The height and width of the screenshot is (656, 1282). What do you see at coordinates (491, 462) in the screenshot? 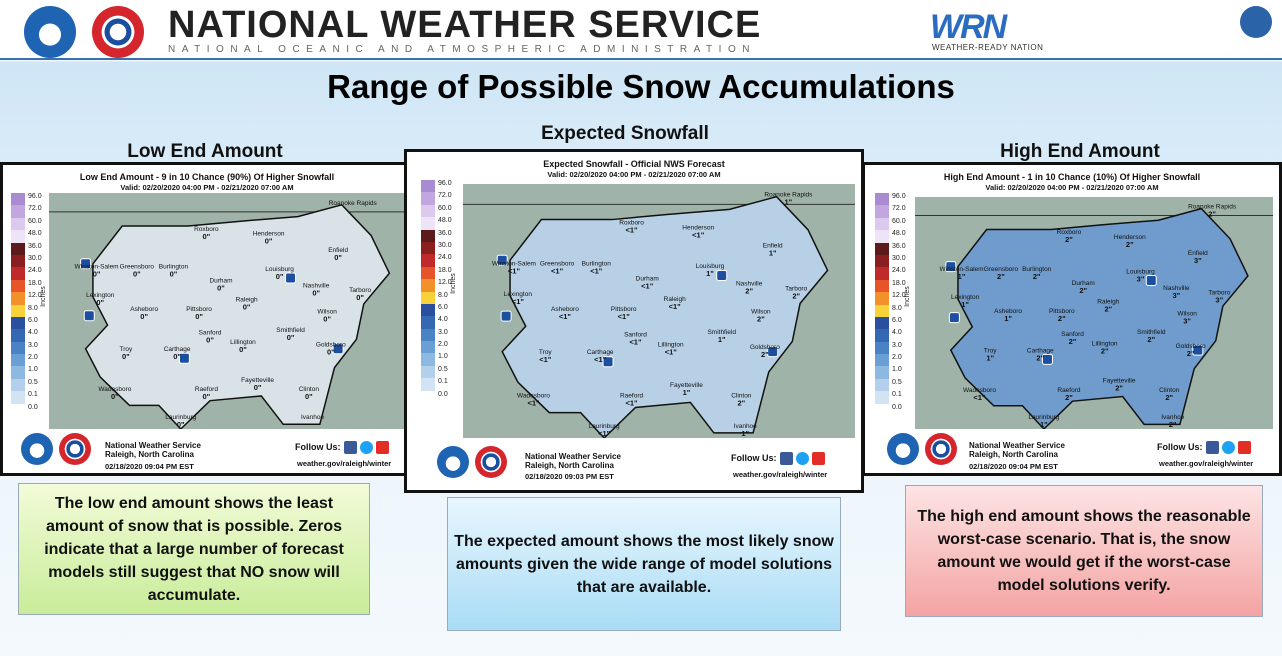
I see `nws-logo` at bounding box center [491, 462].